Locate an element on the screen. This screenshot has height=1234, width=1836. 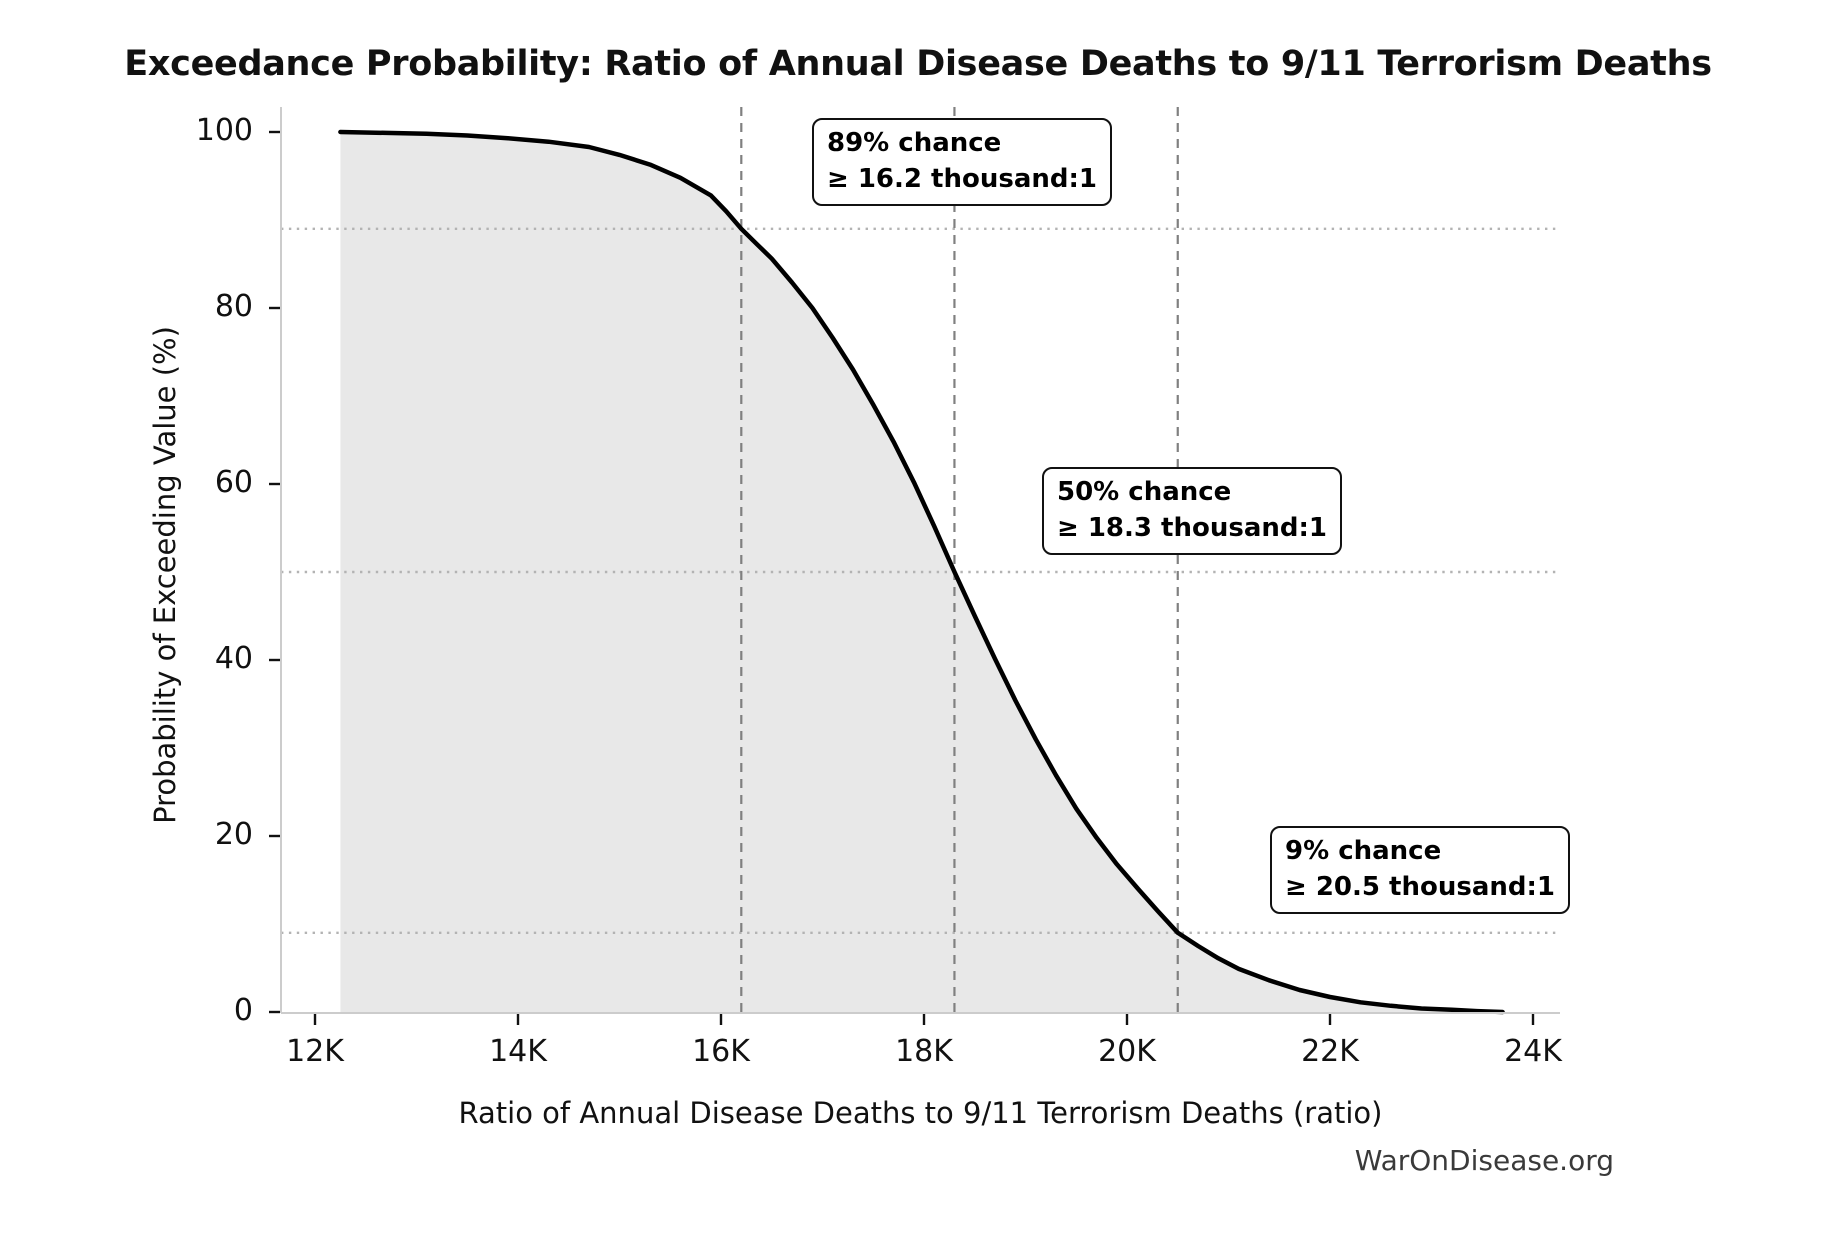
annotation-line: ≥ 16.2 thousand:1 is located at coordinates (962, 179).